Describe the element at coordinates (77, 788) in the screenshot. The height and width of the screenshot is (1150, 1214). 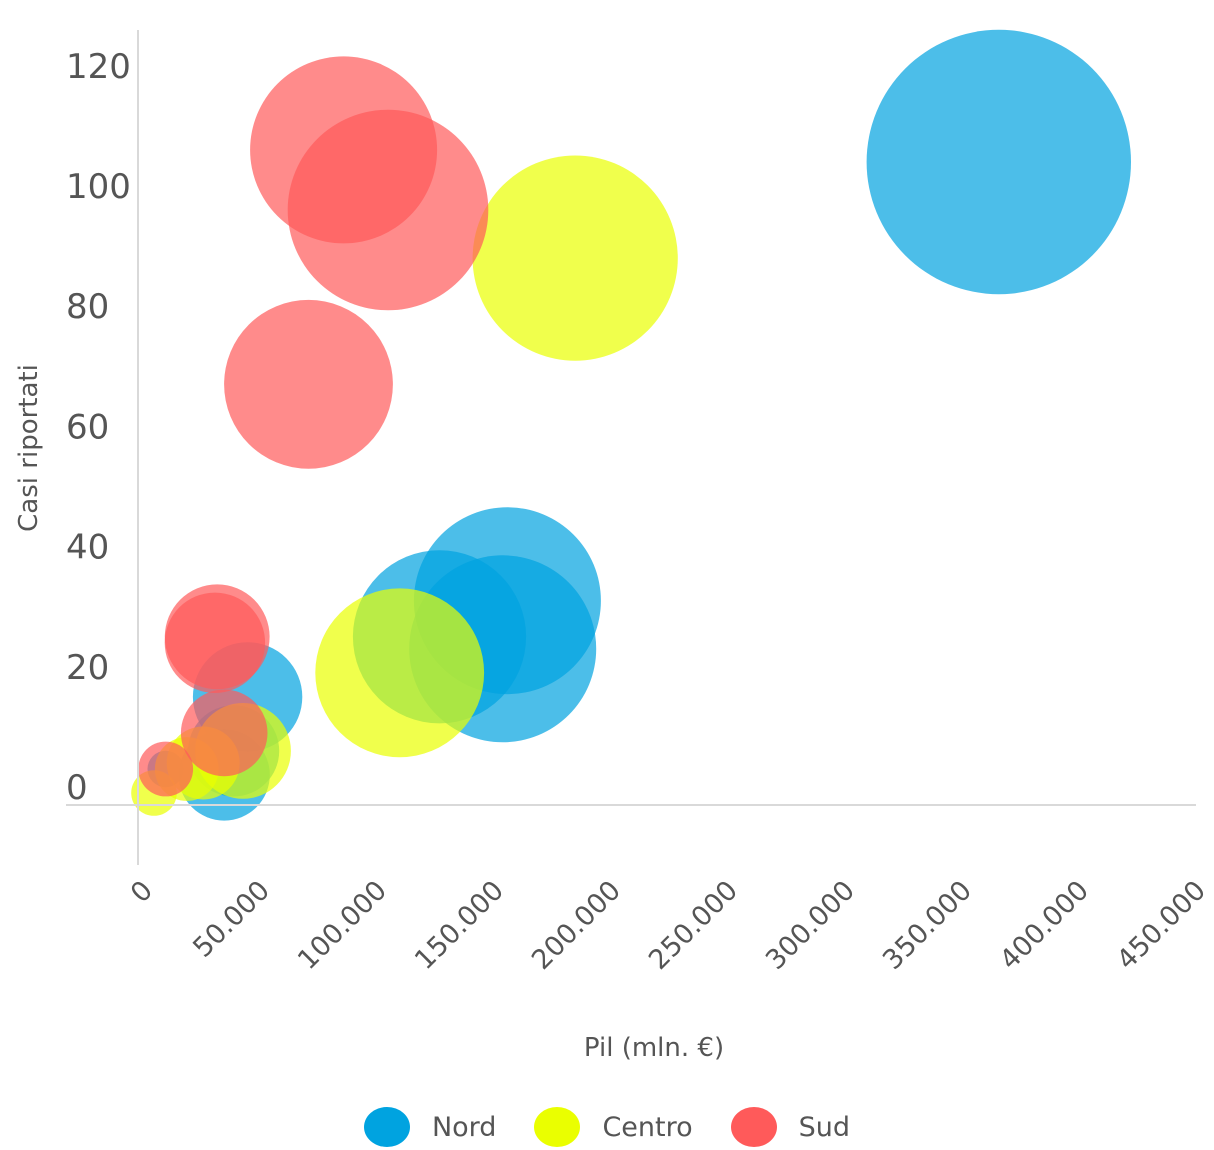
I see `y-tick-label: 0` at that location.